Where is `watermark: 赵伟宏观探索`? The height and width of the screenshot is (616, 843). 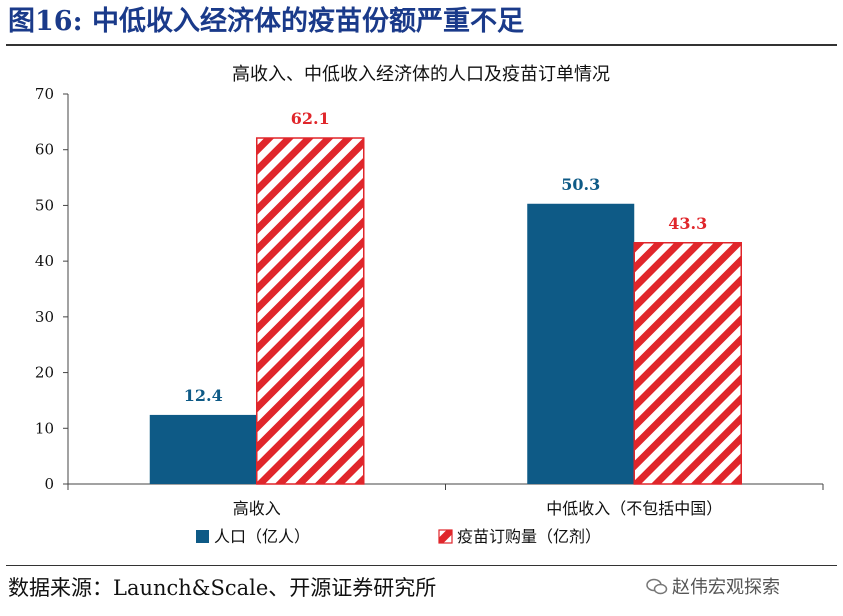
watermark: 赵伟宏观探索 is located at coordinates (726, 587).